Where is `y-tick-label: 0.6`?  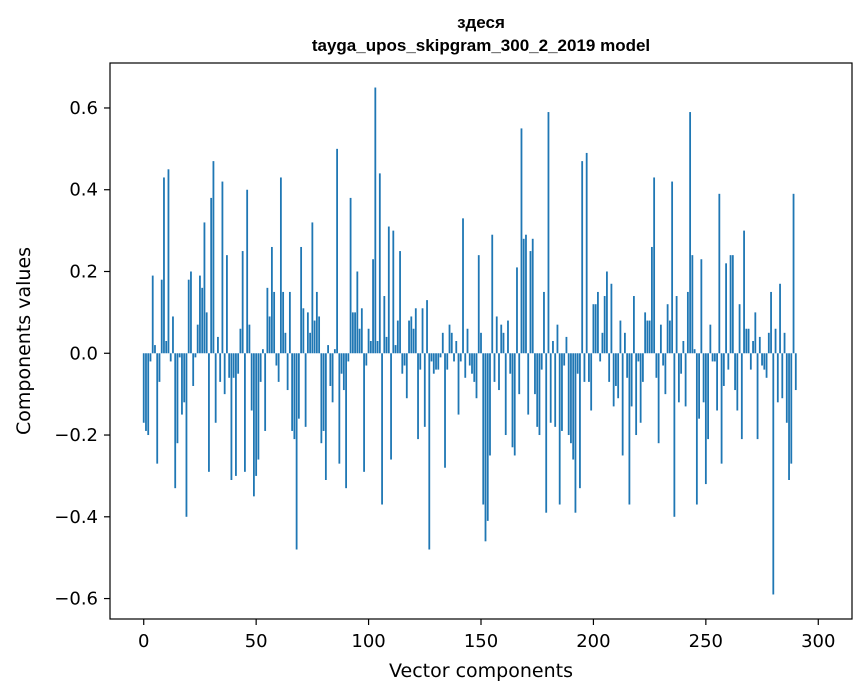 y-tick-label: 0.6 is located at coordinates (83, 108).